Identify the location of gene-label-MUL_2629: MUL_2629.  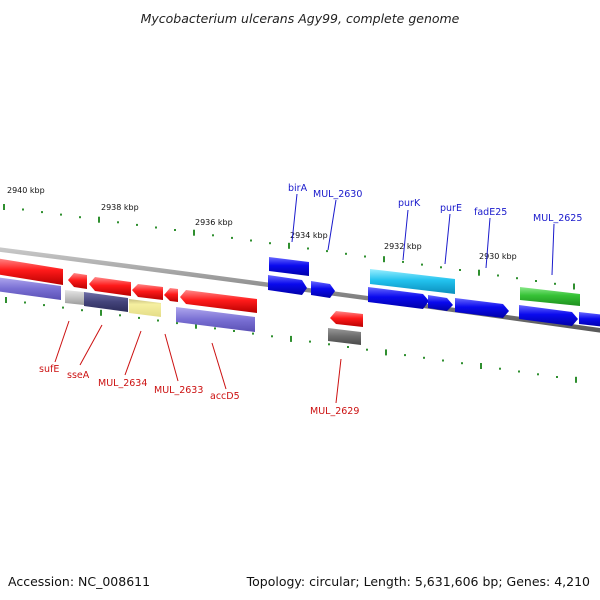
(334, 411).